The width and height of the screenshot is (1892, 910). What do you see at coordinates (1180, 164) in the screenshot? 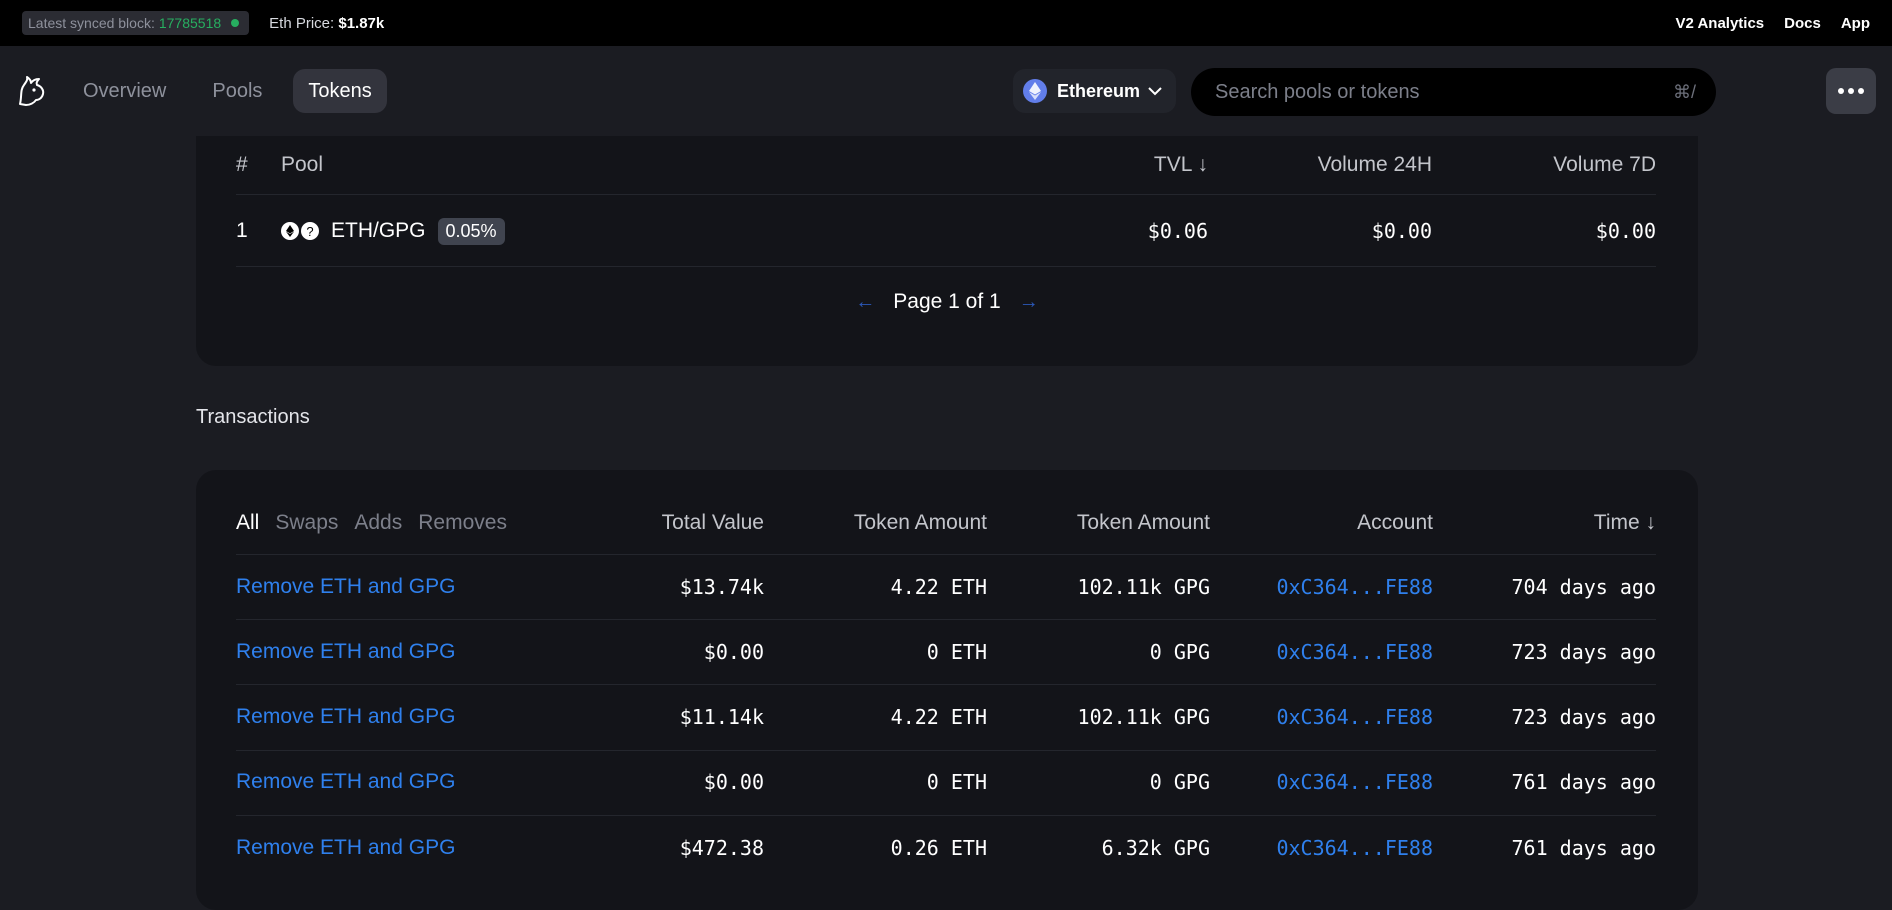
I see `pools-col-tvl: TVL ↓` at bounding box center [1180, 164].